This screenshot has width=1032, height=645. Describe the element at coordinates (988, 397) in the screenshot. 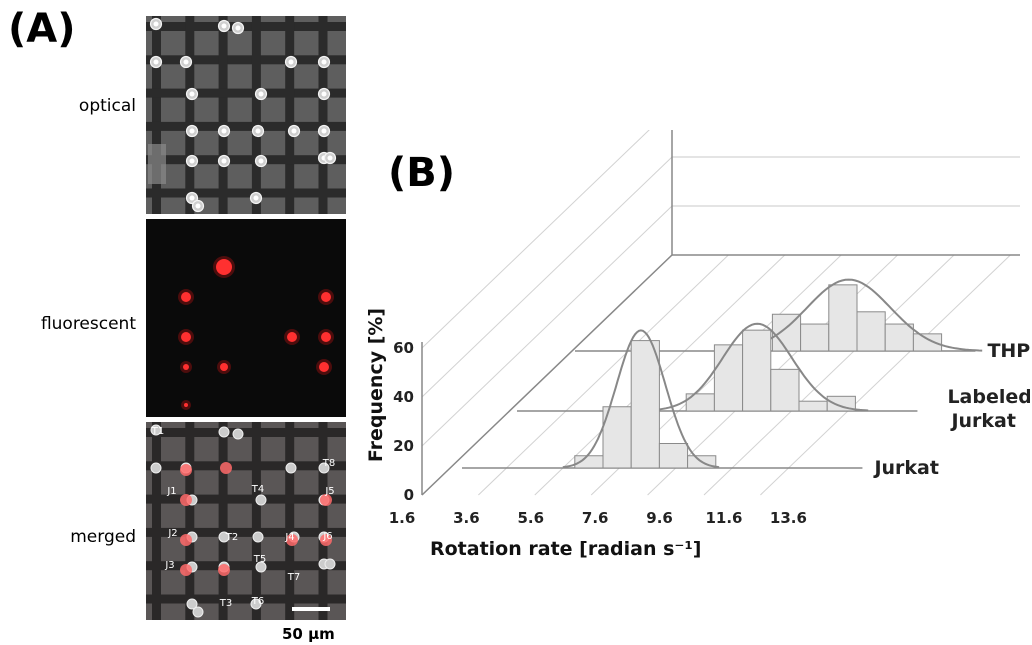

I see `series-label: Labeled` at that location.